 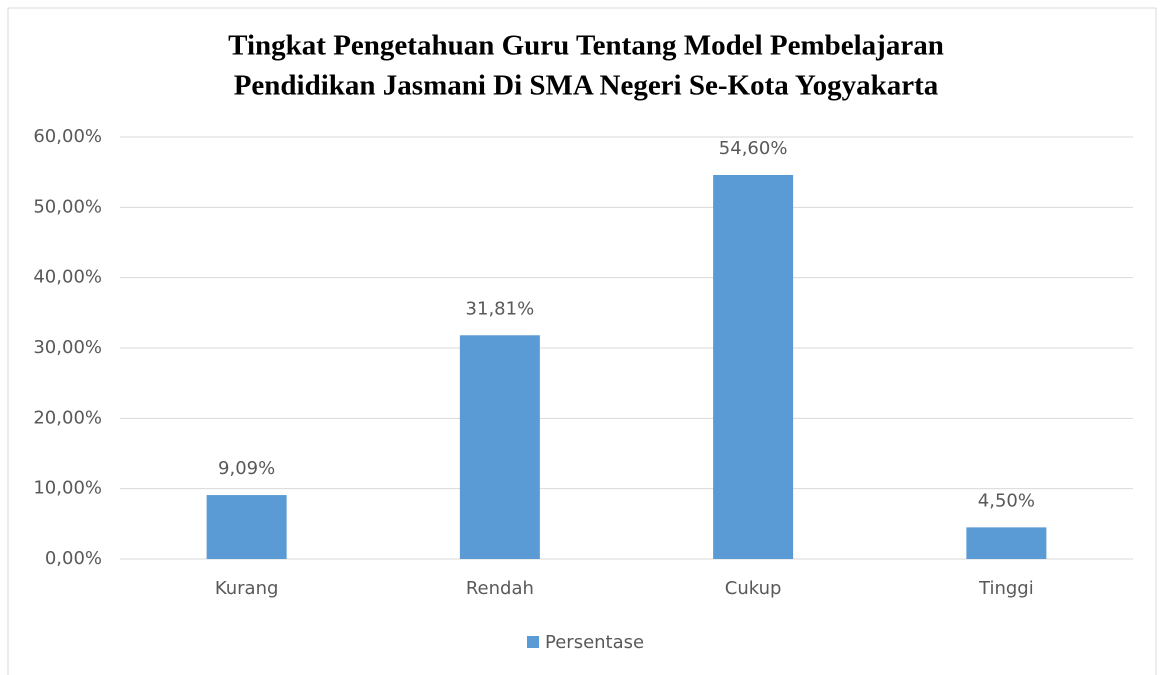 I want to click on data-label: 54,60%, so click(x=753, y=148).